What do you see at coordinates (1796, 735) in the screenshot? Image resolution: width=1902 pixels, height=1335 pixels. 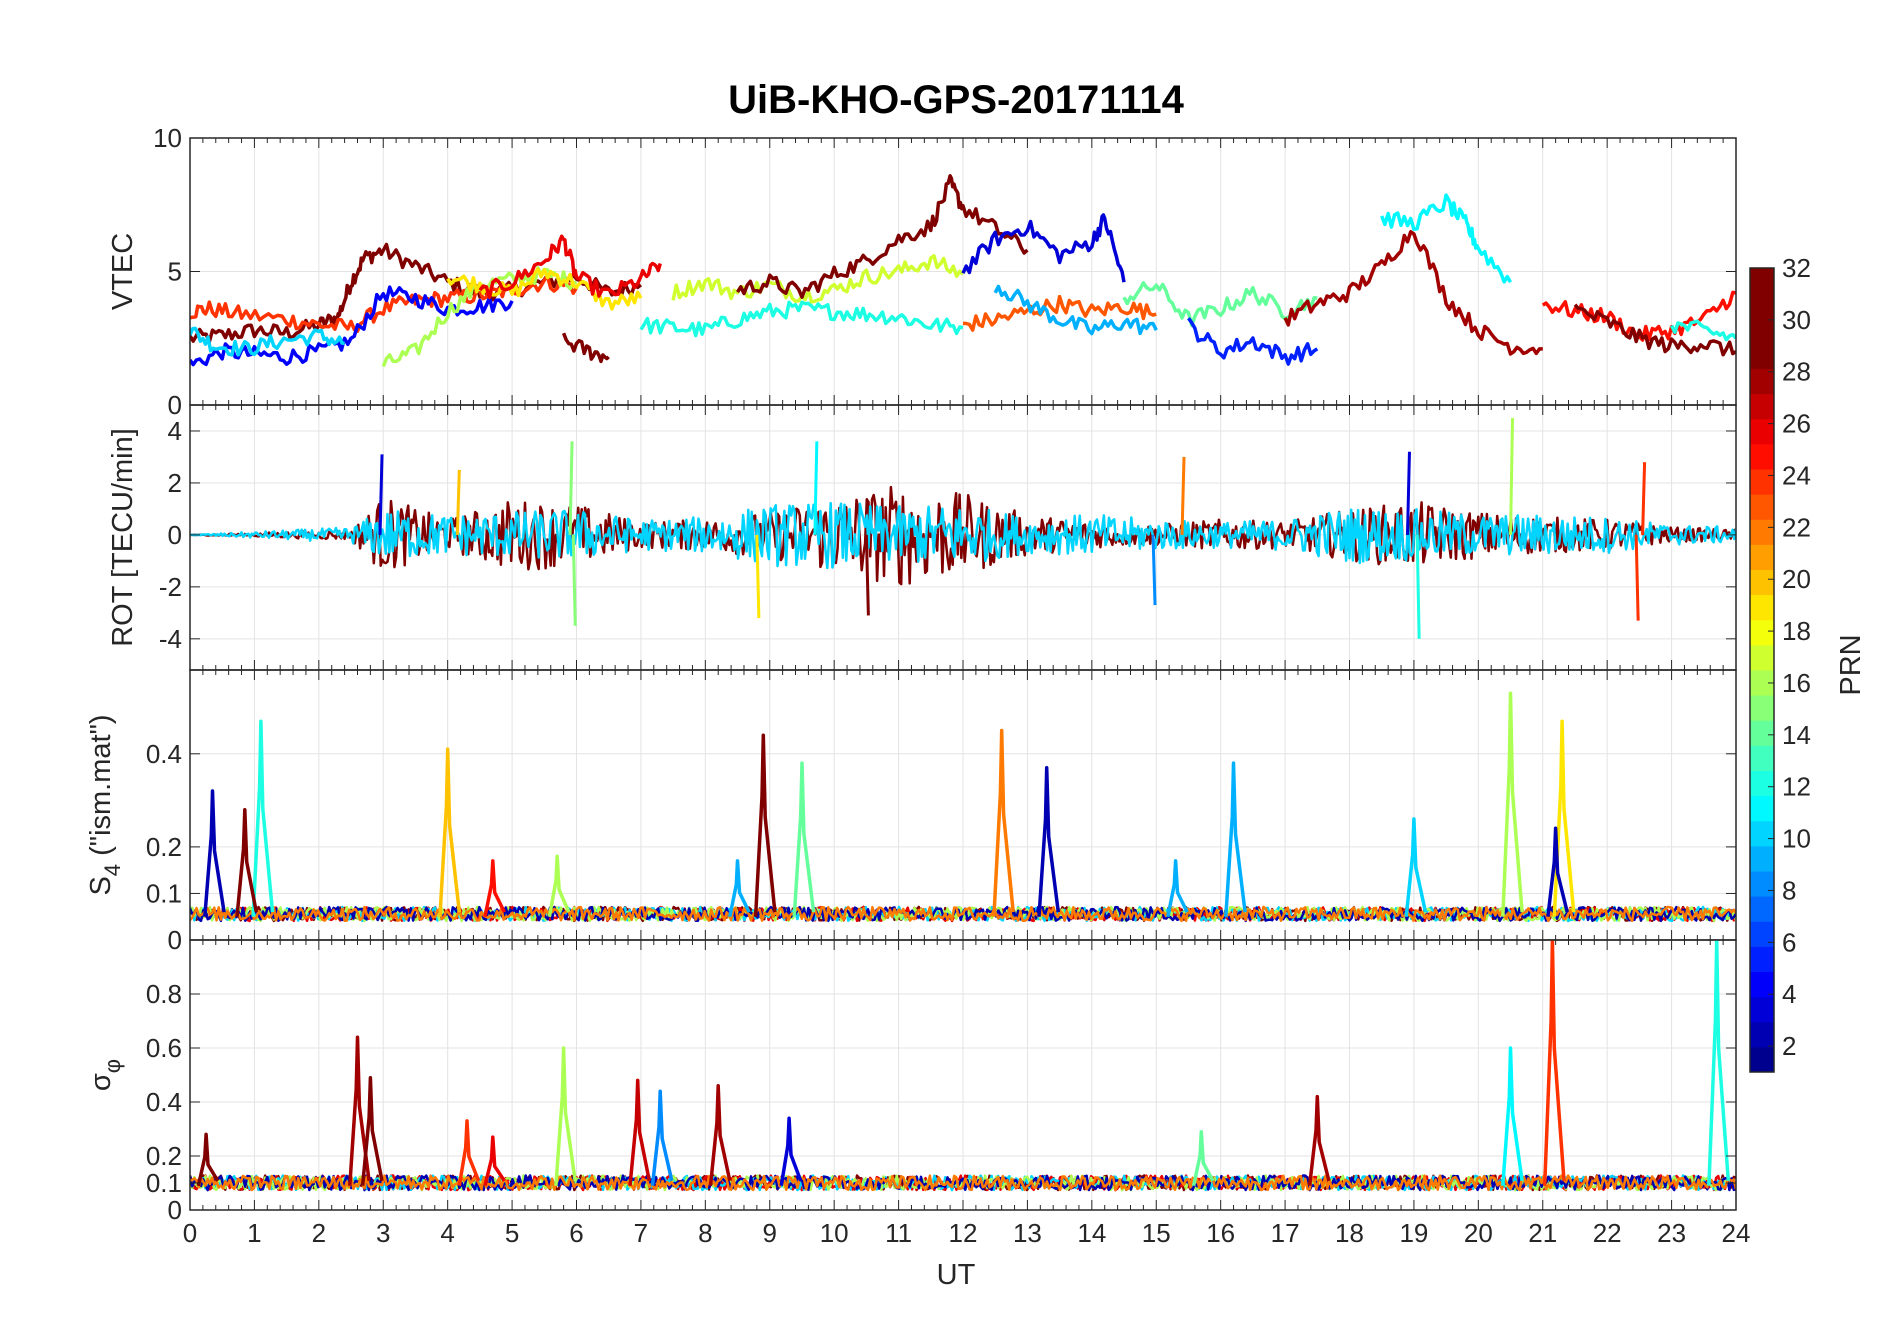 I see `colorbar-tick-label: 14` at bounding box center [1796, 735].